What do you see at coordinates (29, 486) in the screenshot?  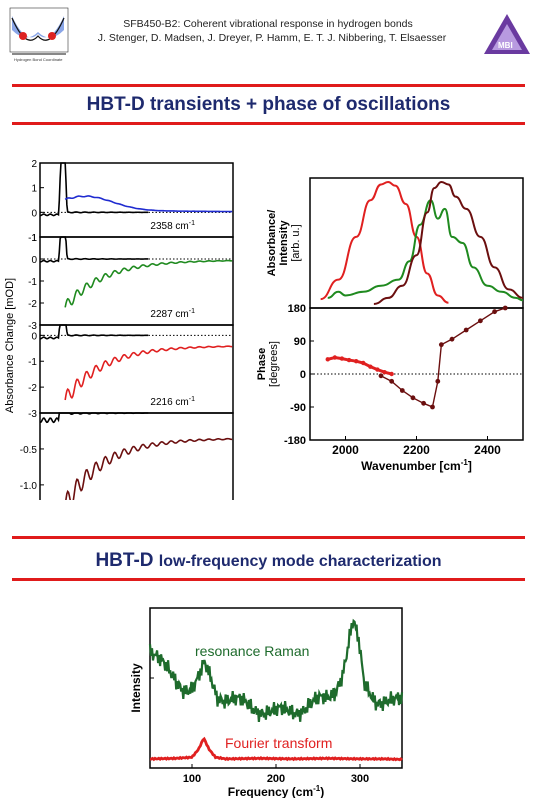 I see `y-tick-label: -1.0` at bounding box center [29, 486].